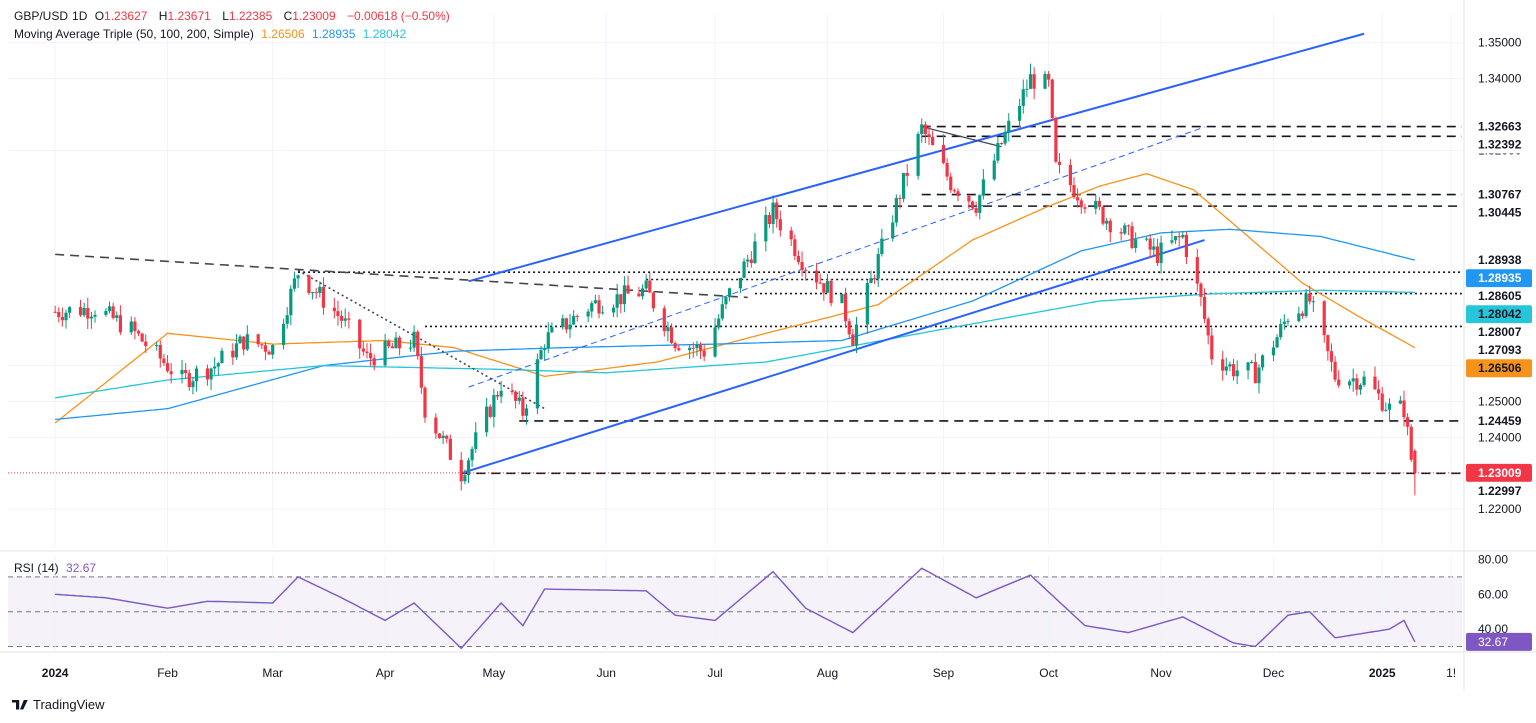 The height and width of the screenshot is (723, 1536). I want to click on price-label-text: 1.32663, so click(1500, 127).